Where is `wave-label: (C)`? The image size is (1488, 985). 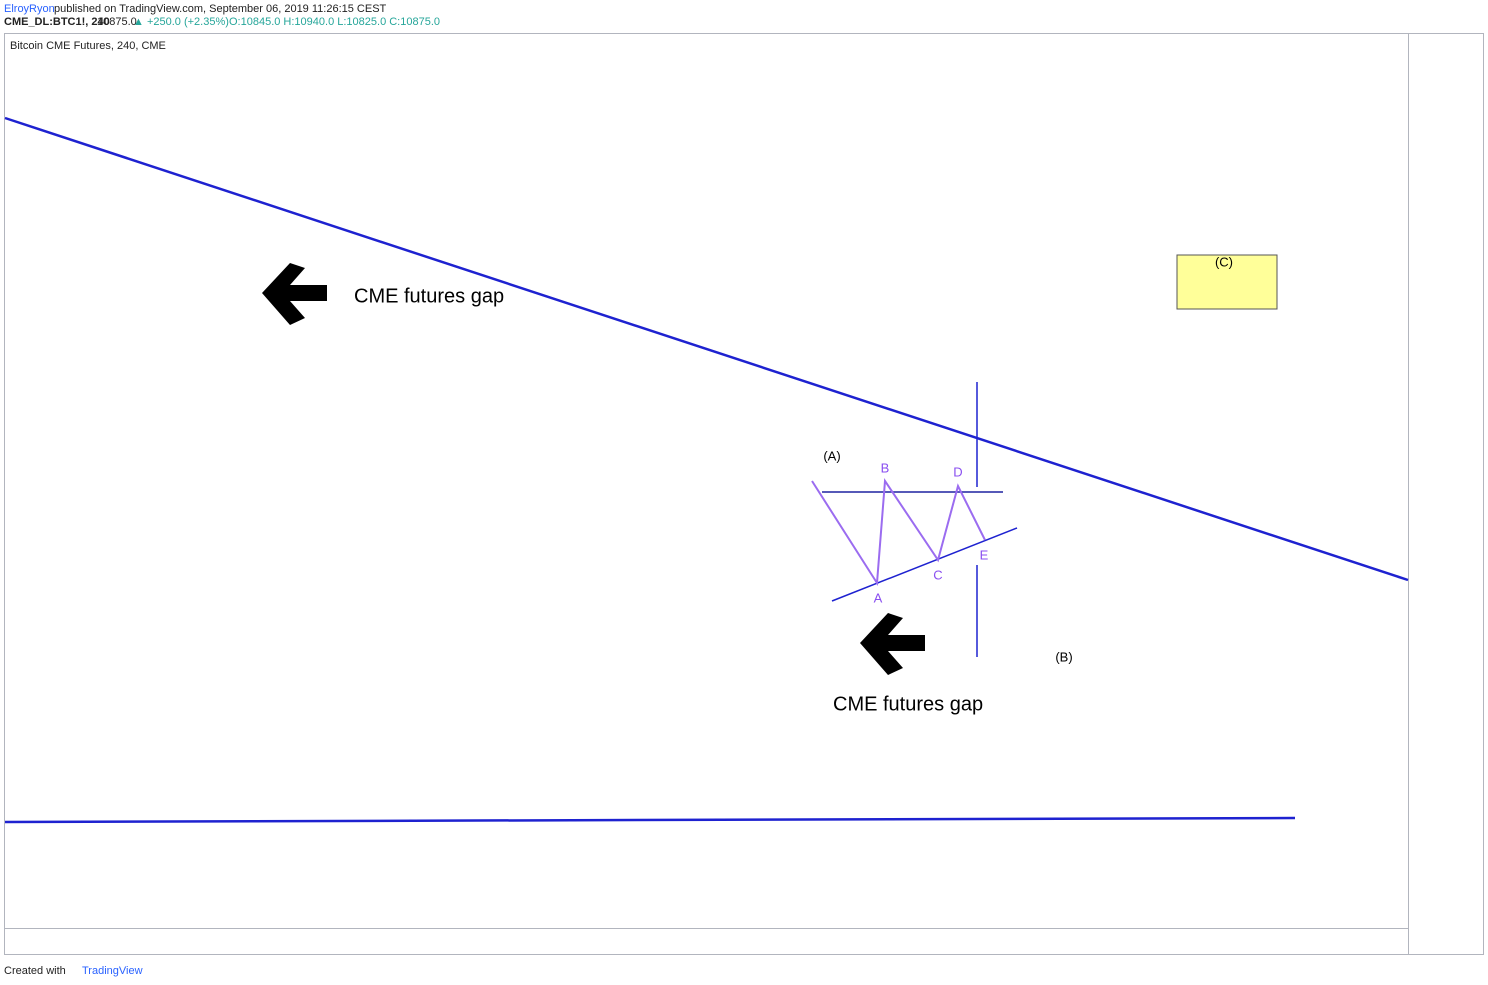 wave-label: (C) is located at coordinates (1224, 261).